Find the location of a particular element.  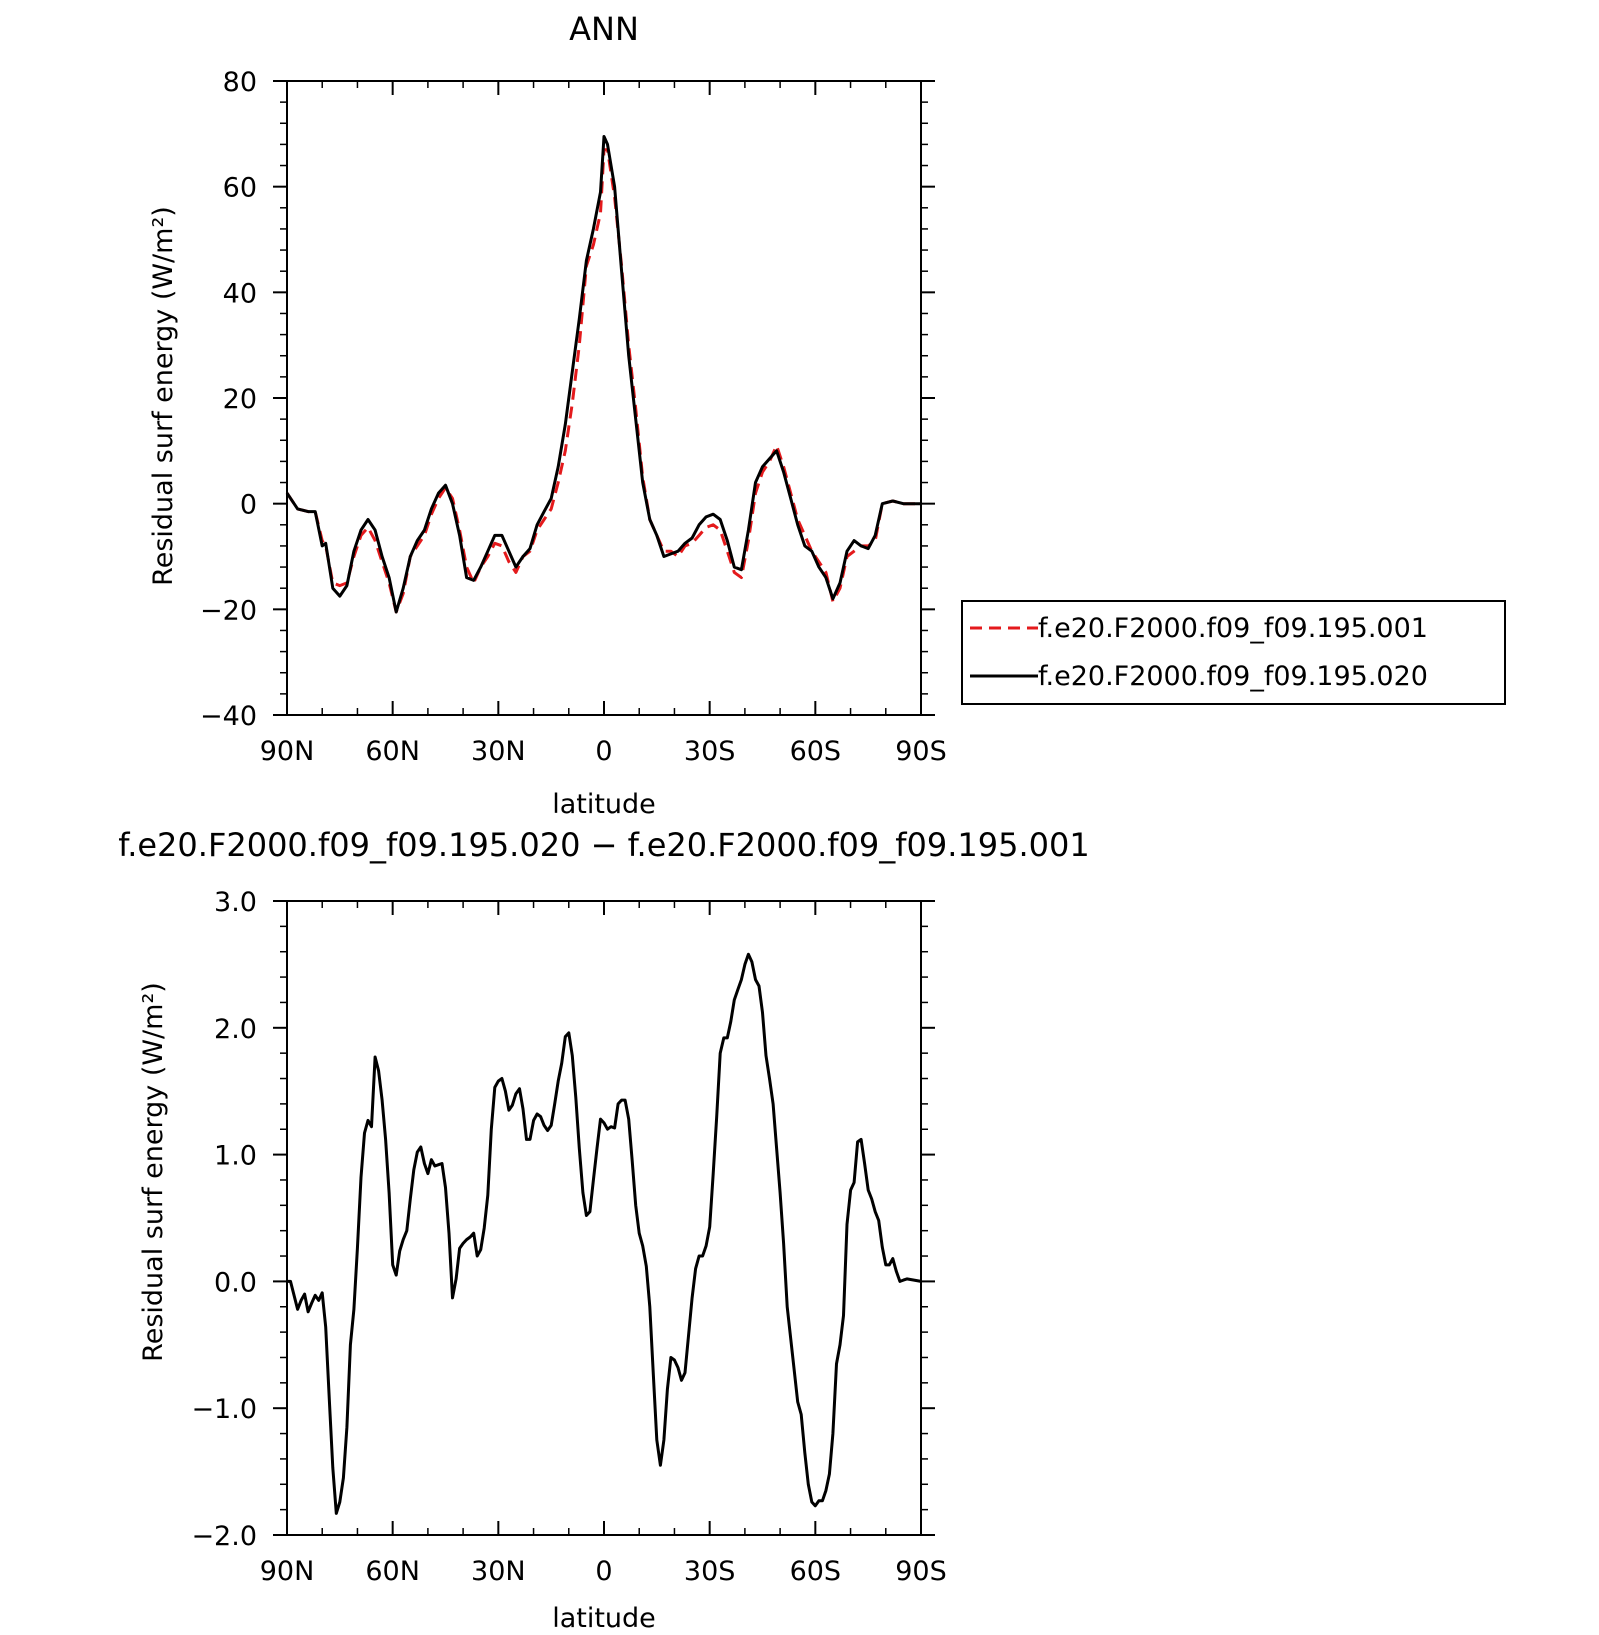

top-chart-title: ANN is located at coordinates (604, 29).